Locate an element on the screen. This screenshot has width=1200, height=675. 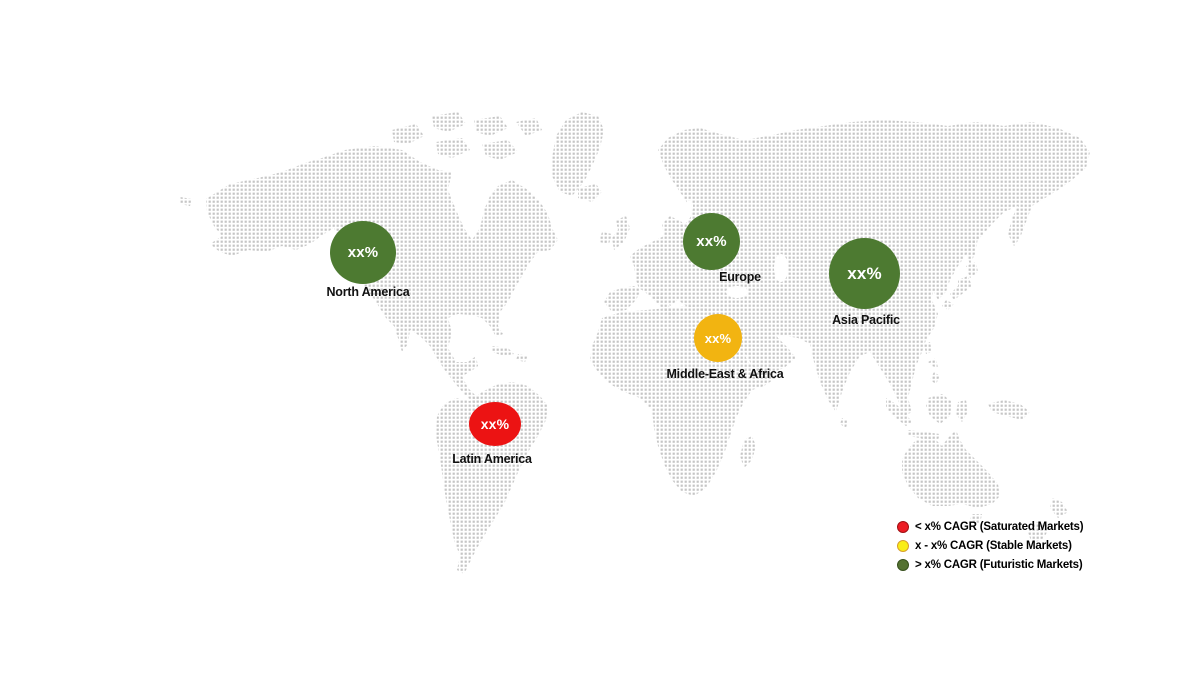
legend-label-stable: x - x% CAGR (Stable Markets) is located at coordinates (993, 546).